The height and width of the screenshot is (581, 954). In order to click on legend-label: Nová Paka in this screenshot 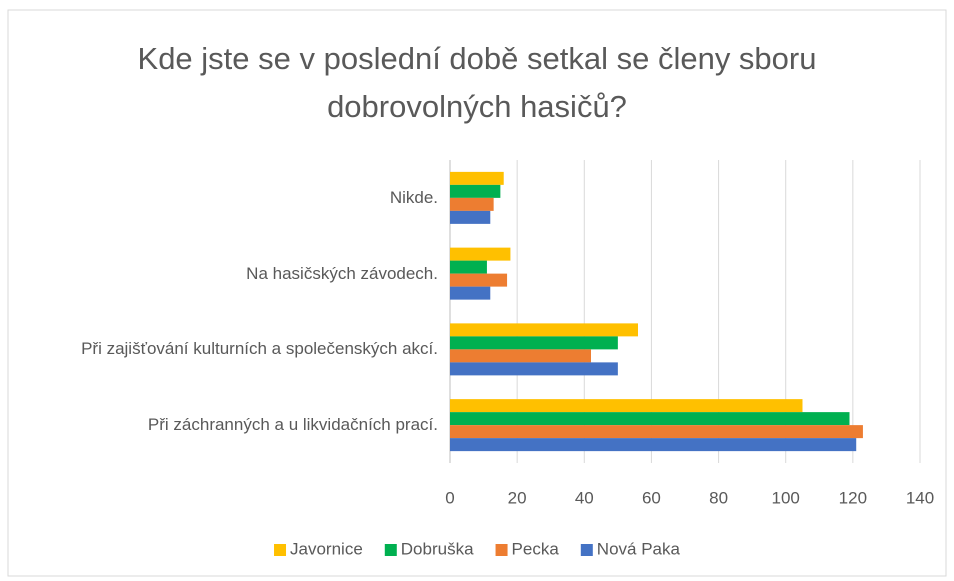, I will do `click(639, 548)`.